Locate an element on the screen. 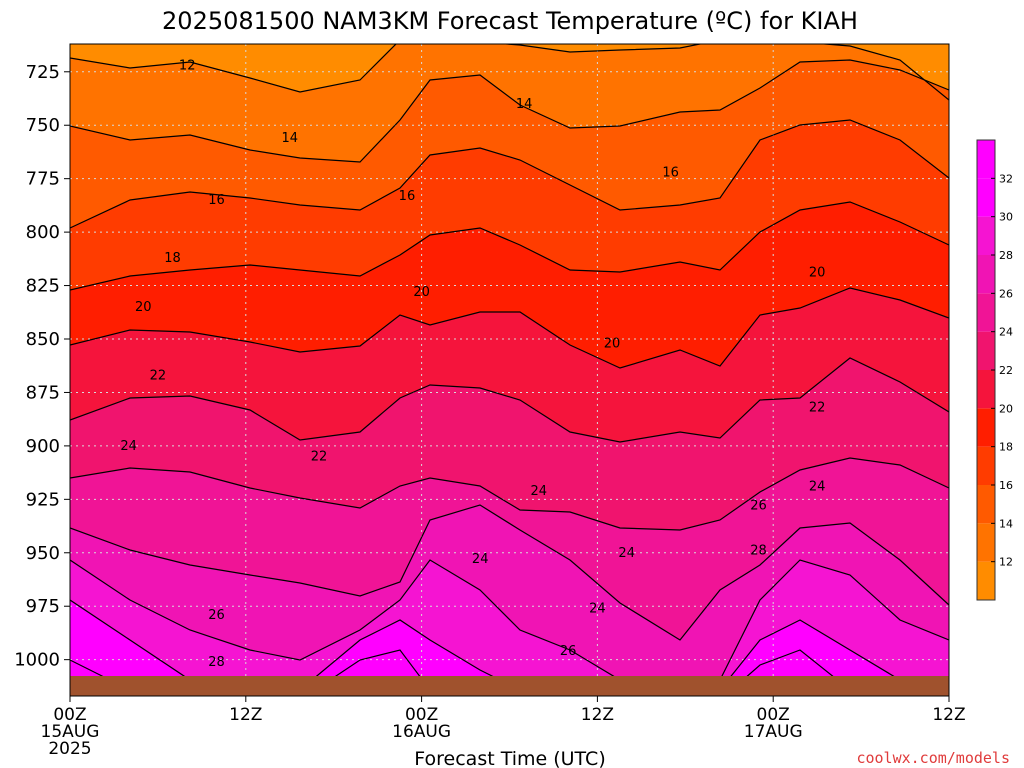  y-tick-label: 900 is located at coordinates (43, 446).